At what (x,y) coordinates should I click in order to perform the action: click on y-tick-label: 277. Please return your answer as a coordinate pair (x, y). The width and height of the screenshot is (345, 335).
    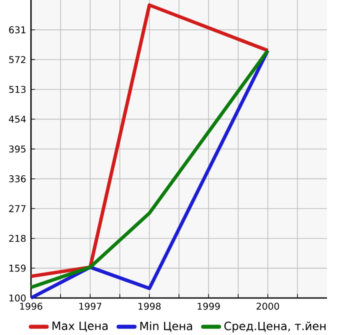
    Looking at the image, I should click on (17, 208).